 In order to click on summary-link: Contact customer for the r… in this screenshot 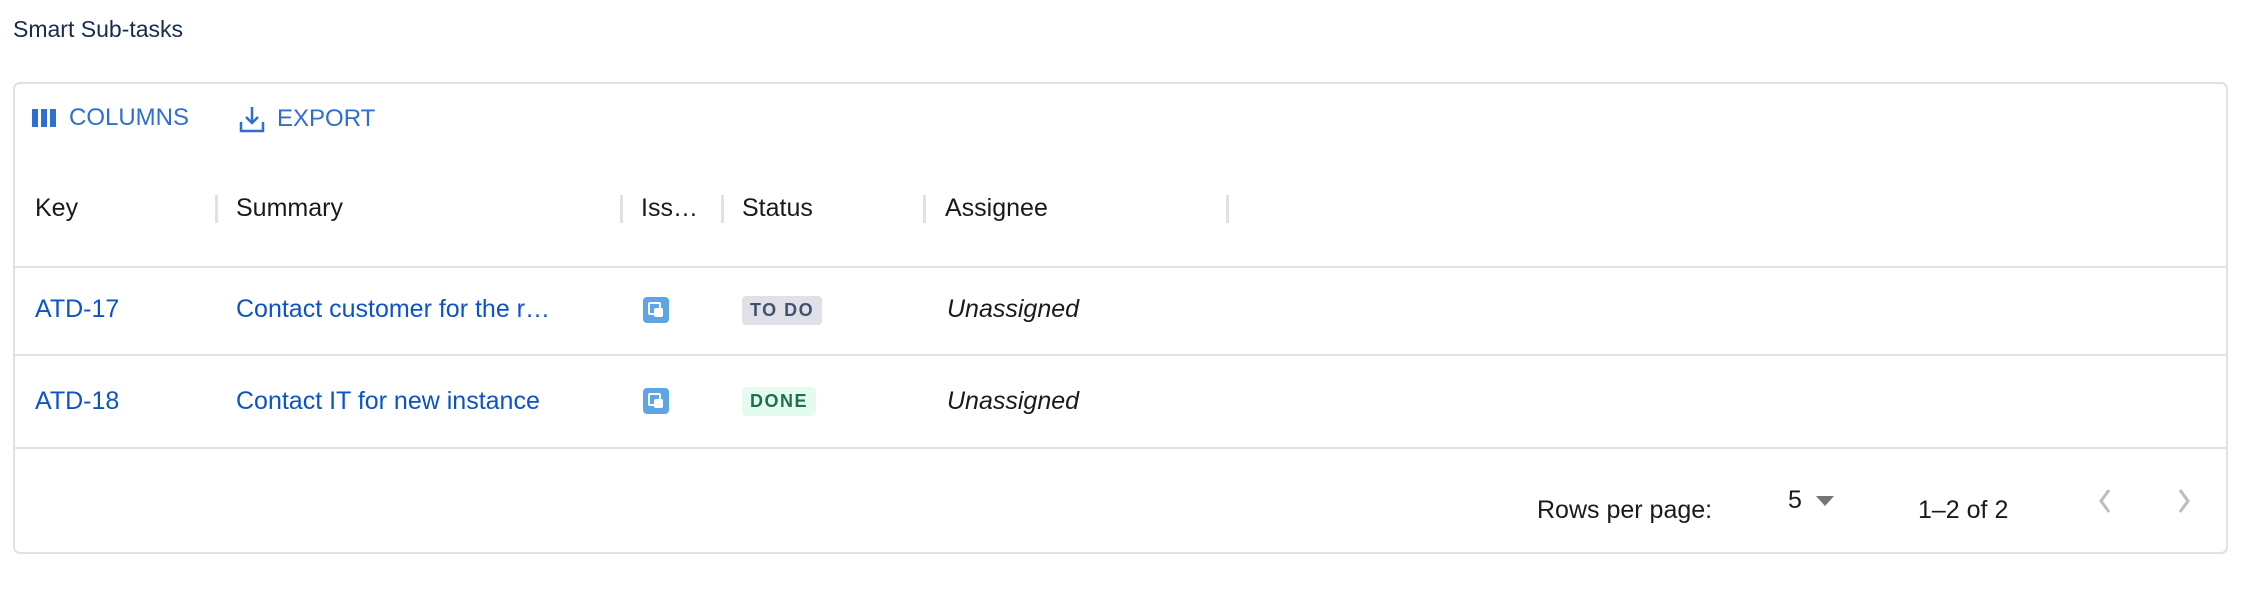, I will do `click(393, 309)`.